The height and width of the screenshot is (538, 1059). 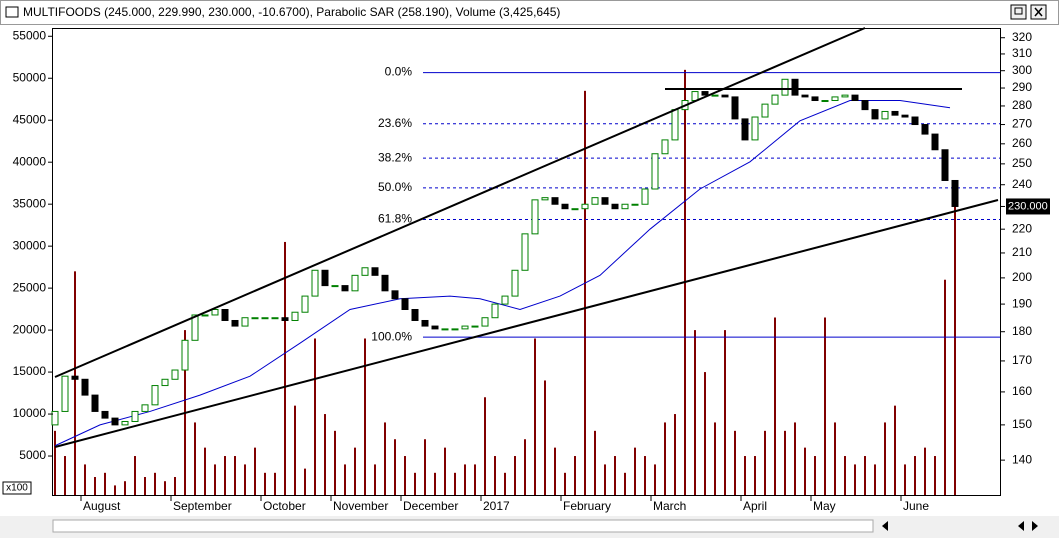 What do you see at coordinates (1022, 124) in the screenshot?
I see `y-tick-label: 270` at bounding box center [1022, 124].